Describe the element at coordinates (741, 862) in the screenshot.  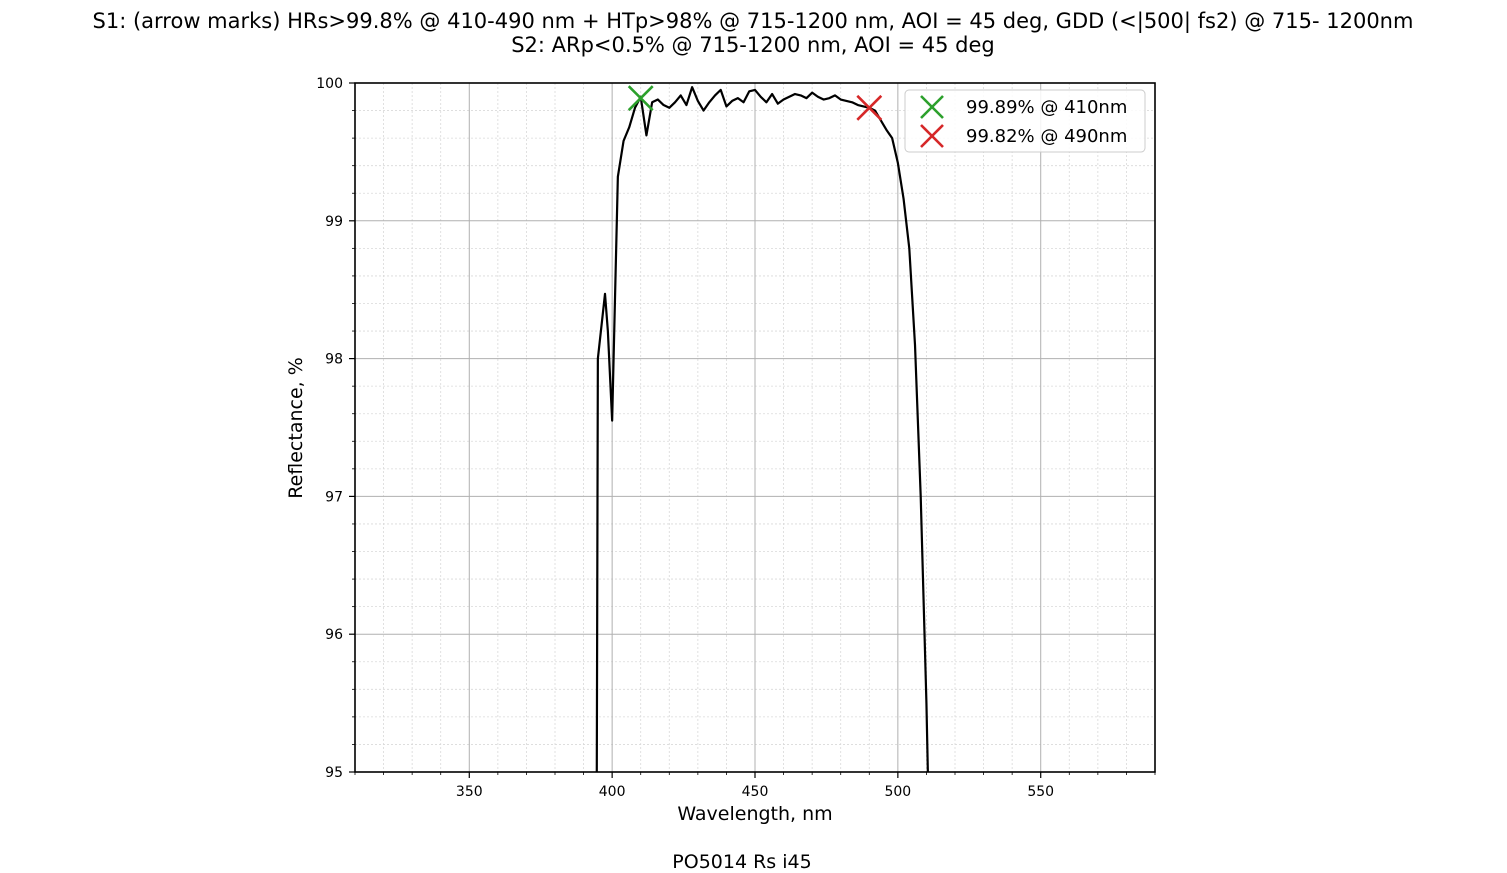
I see `chart-caption: PO5014 Rs i45` at that location.